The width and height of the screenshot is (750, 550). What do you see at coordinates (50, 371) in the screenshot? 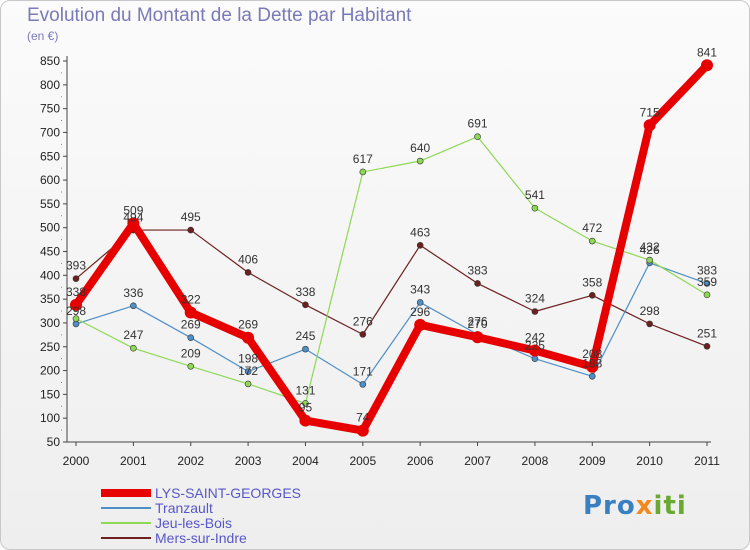
I see `y-tick-label: 200` at bounding box center [50, 371].